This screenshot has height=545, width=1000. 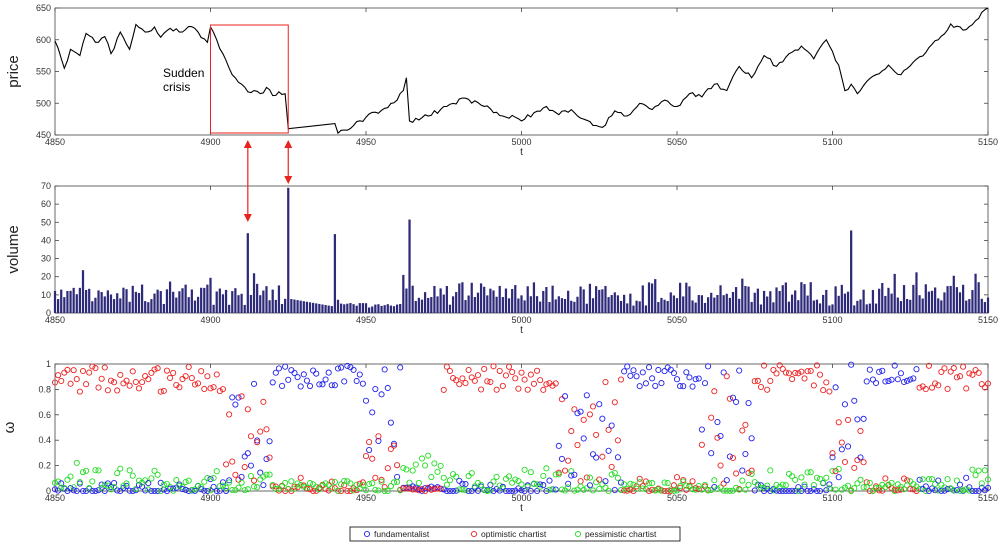 I want to click on volume-y-tick-label: 60, so click(x=46, y=204).